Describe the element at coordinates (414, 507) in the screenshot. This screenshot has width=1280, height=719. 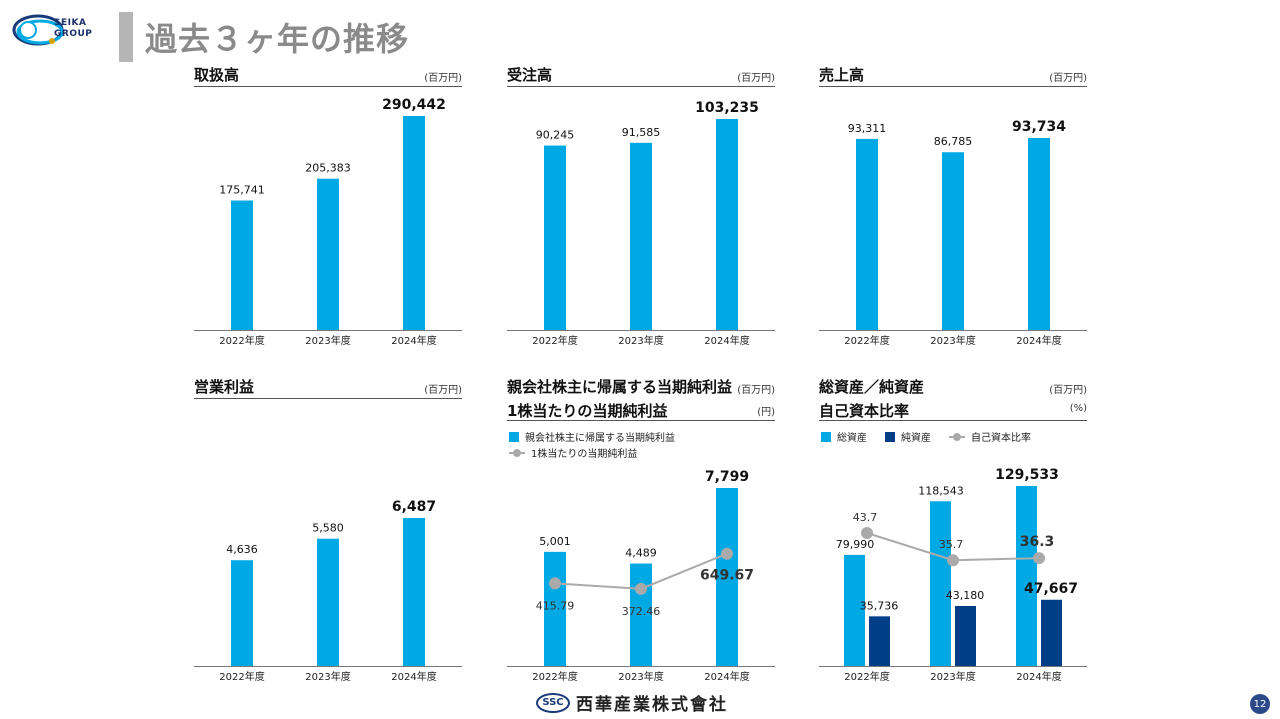
I see `data-label: 6,487` at that location.